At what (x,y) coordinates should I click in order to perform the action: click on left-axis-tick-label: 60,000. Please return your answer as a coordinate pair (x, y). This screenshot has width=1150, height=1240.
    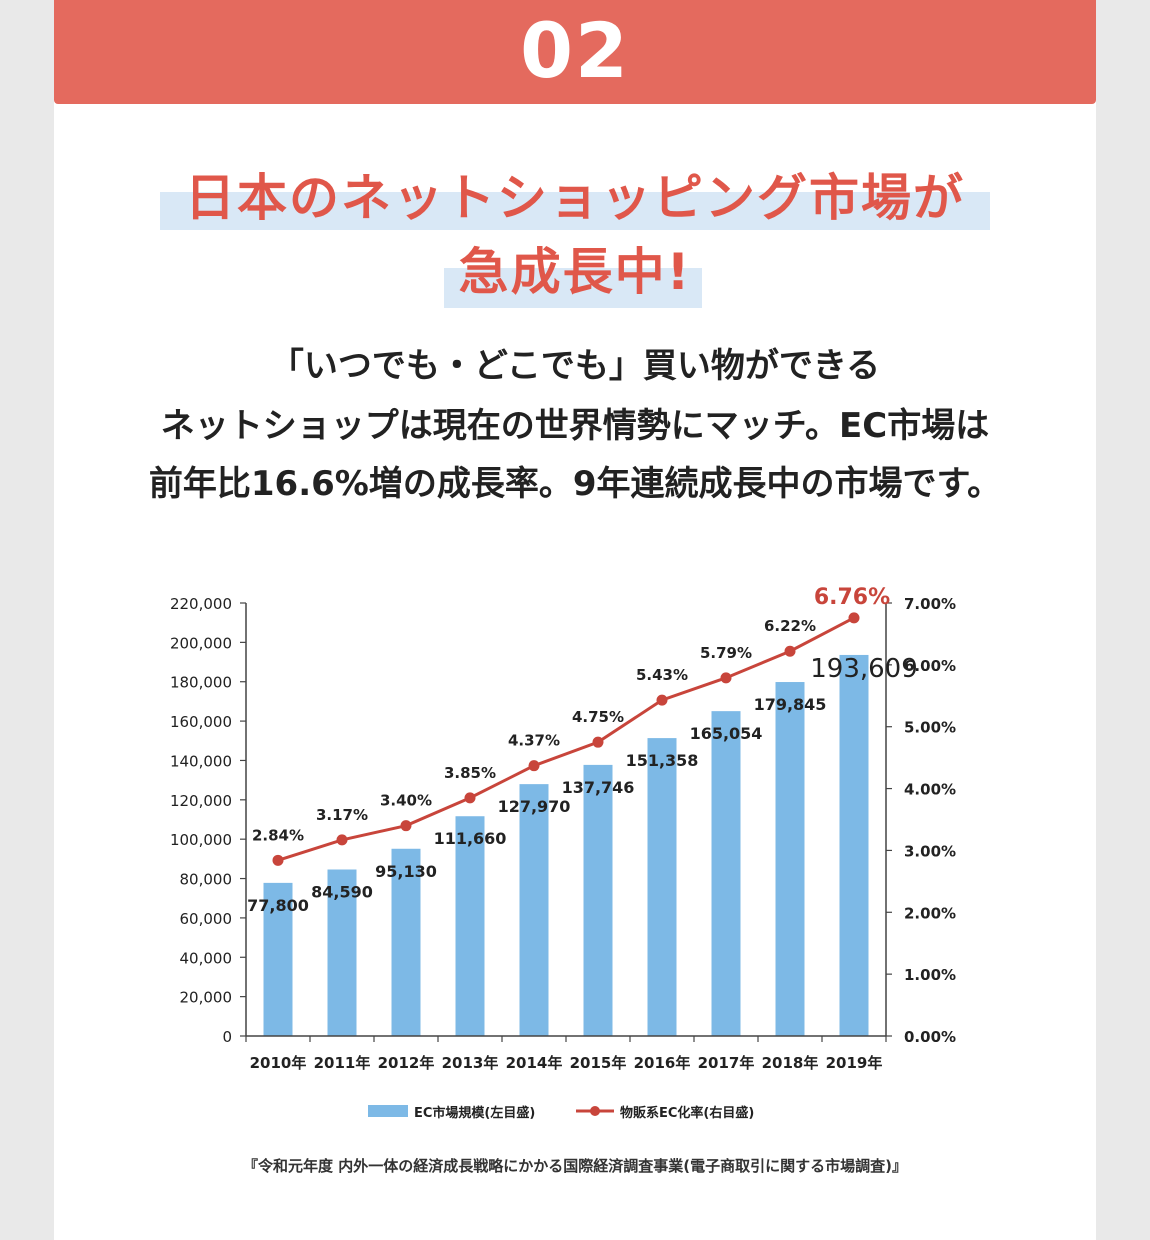
    Looking at the image, I should click on (206, 919).